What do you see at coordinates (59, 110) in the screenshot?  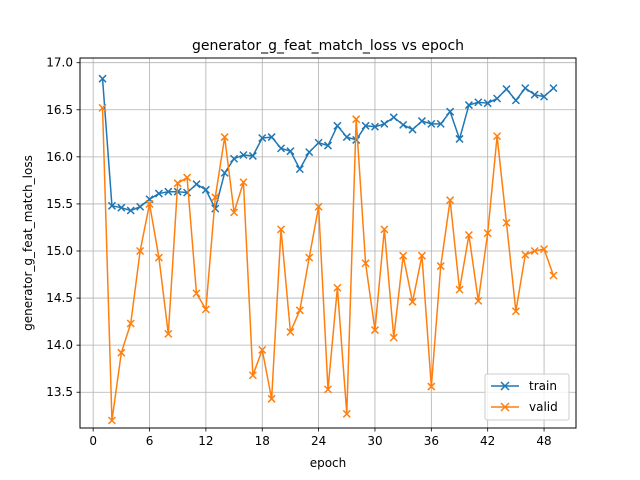 I see `y-tick-label: 16.5` at bounding box center [59, 110].